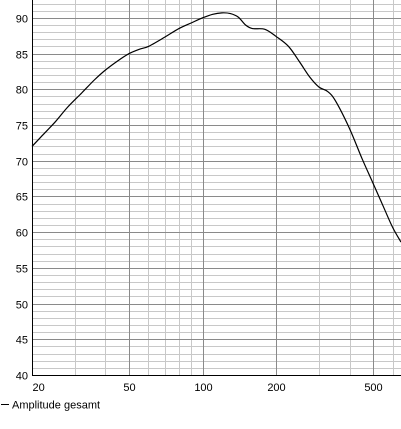 This screenshot has width=401, height=429. I want to click on y-tick-label: 70, so click(22, 163).